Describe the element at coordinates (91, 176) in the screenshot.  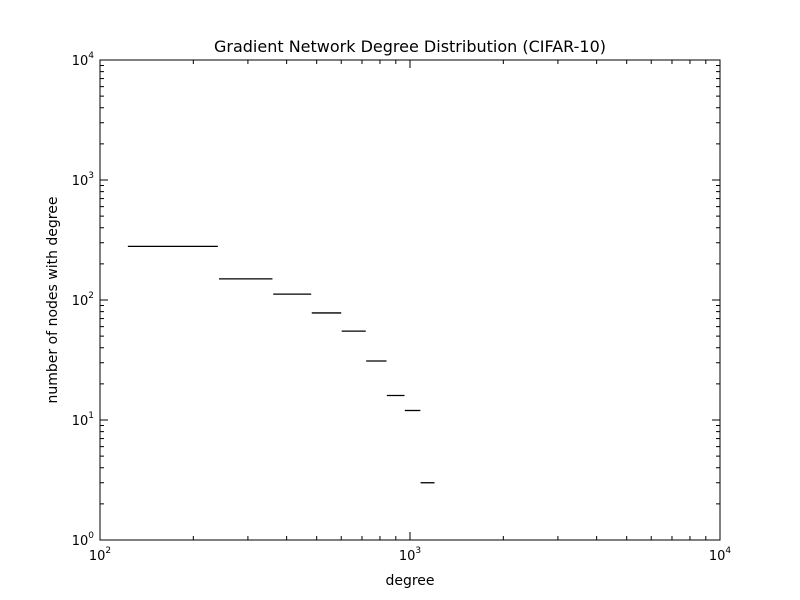
I see `y-tick-label-exponent: 3` at that location.